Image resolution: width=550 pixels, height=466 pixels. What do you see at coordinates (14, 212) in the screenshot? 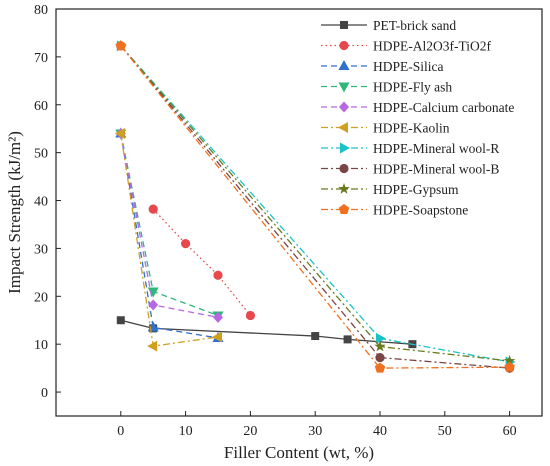
I see `y-axis-title: Impact Strength (kJ/m²)` at bounding box center [14, 212].